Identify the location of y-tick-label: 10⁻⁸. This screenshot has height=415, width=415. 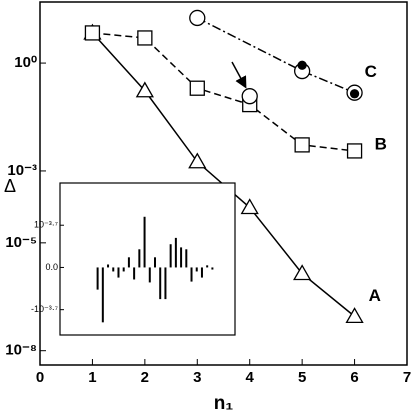
(21, 350).